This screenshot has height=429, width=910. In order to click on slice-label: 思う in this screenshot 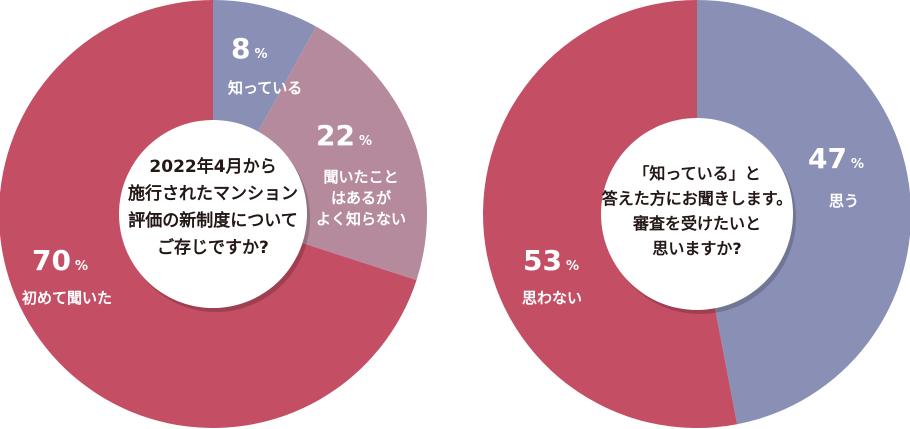, I will do `click(844, 201)`.